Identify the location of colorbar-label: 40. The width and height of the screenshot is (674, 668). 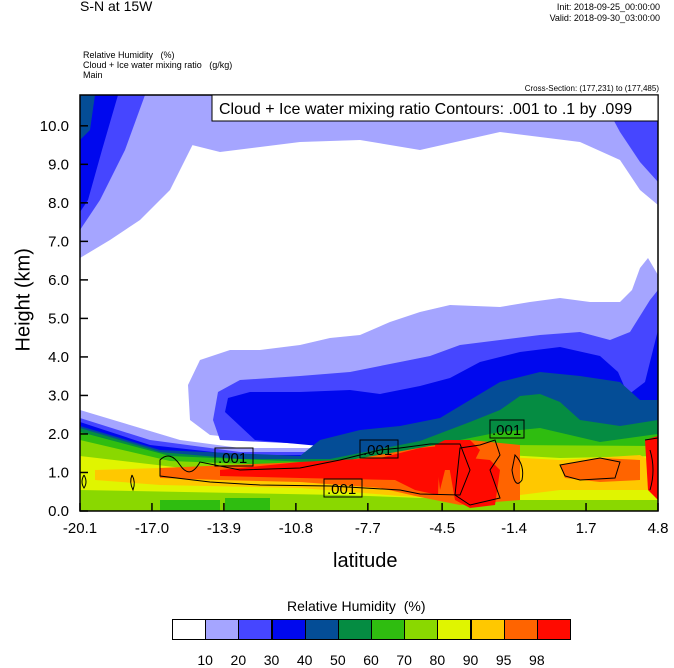
(304, 660).